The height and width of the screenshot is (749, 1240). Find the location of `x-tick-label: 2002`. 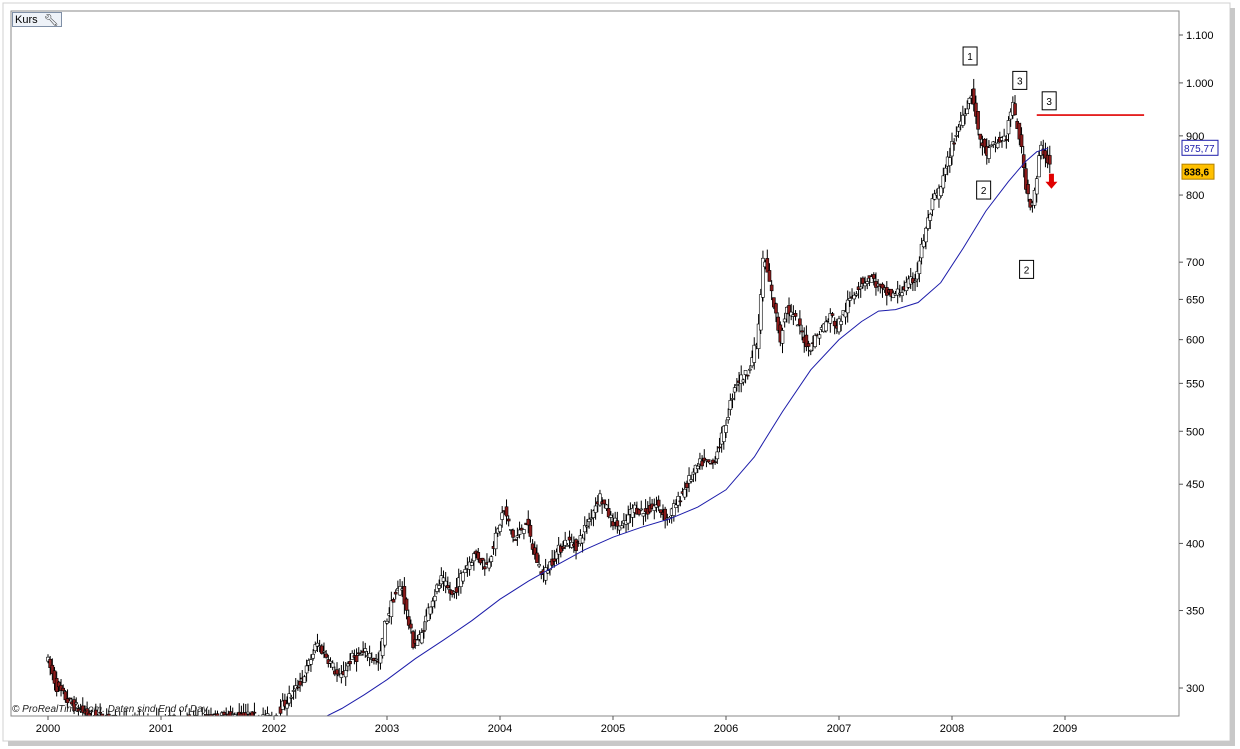

x-tick-label: 2002 is located at coordinates (274, 729).